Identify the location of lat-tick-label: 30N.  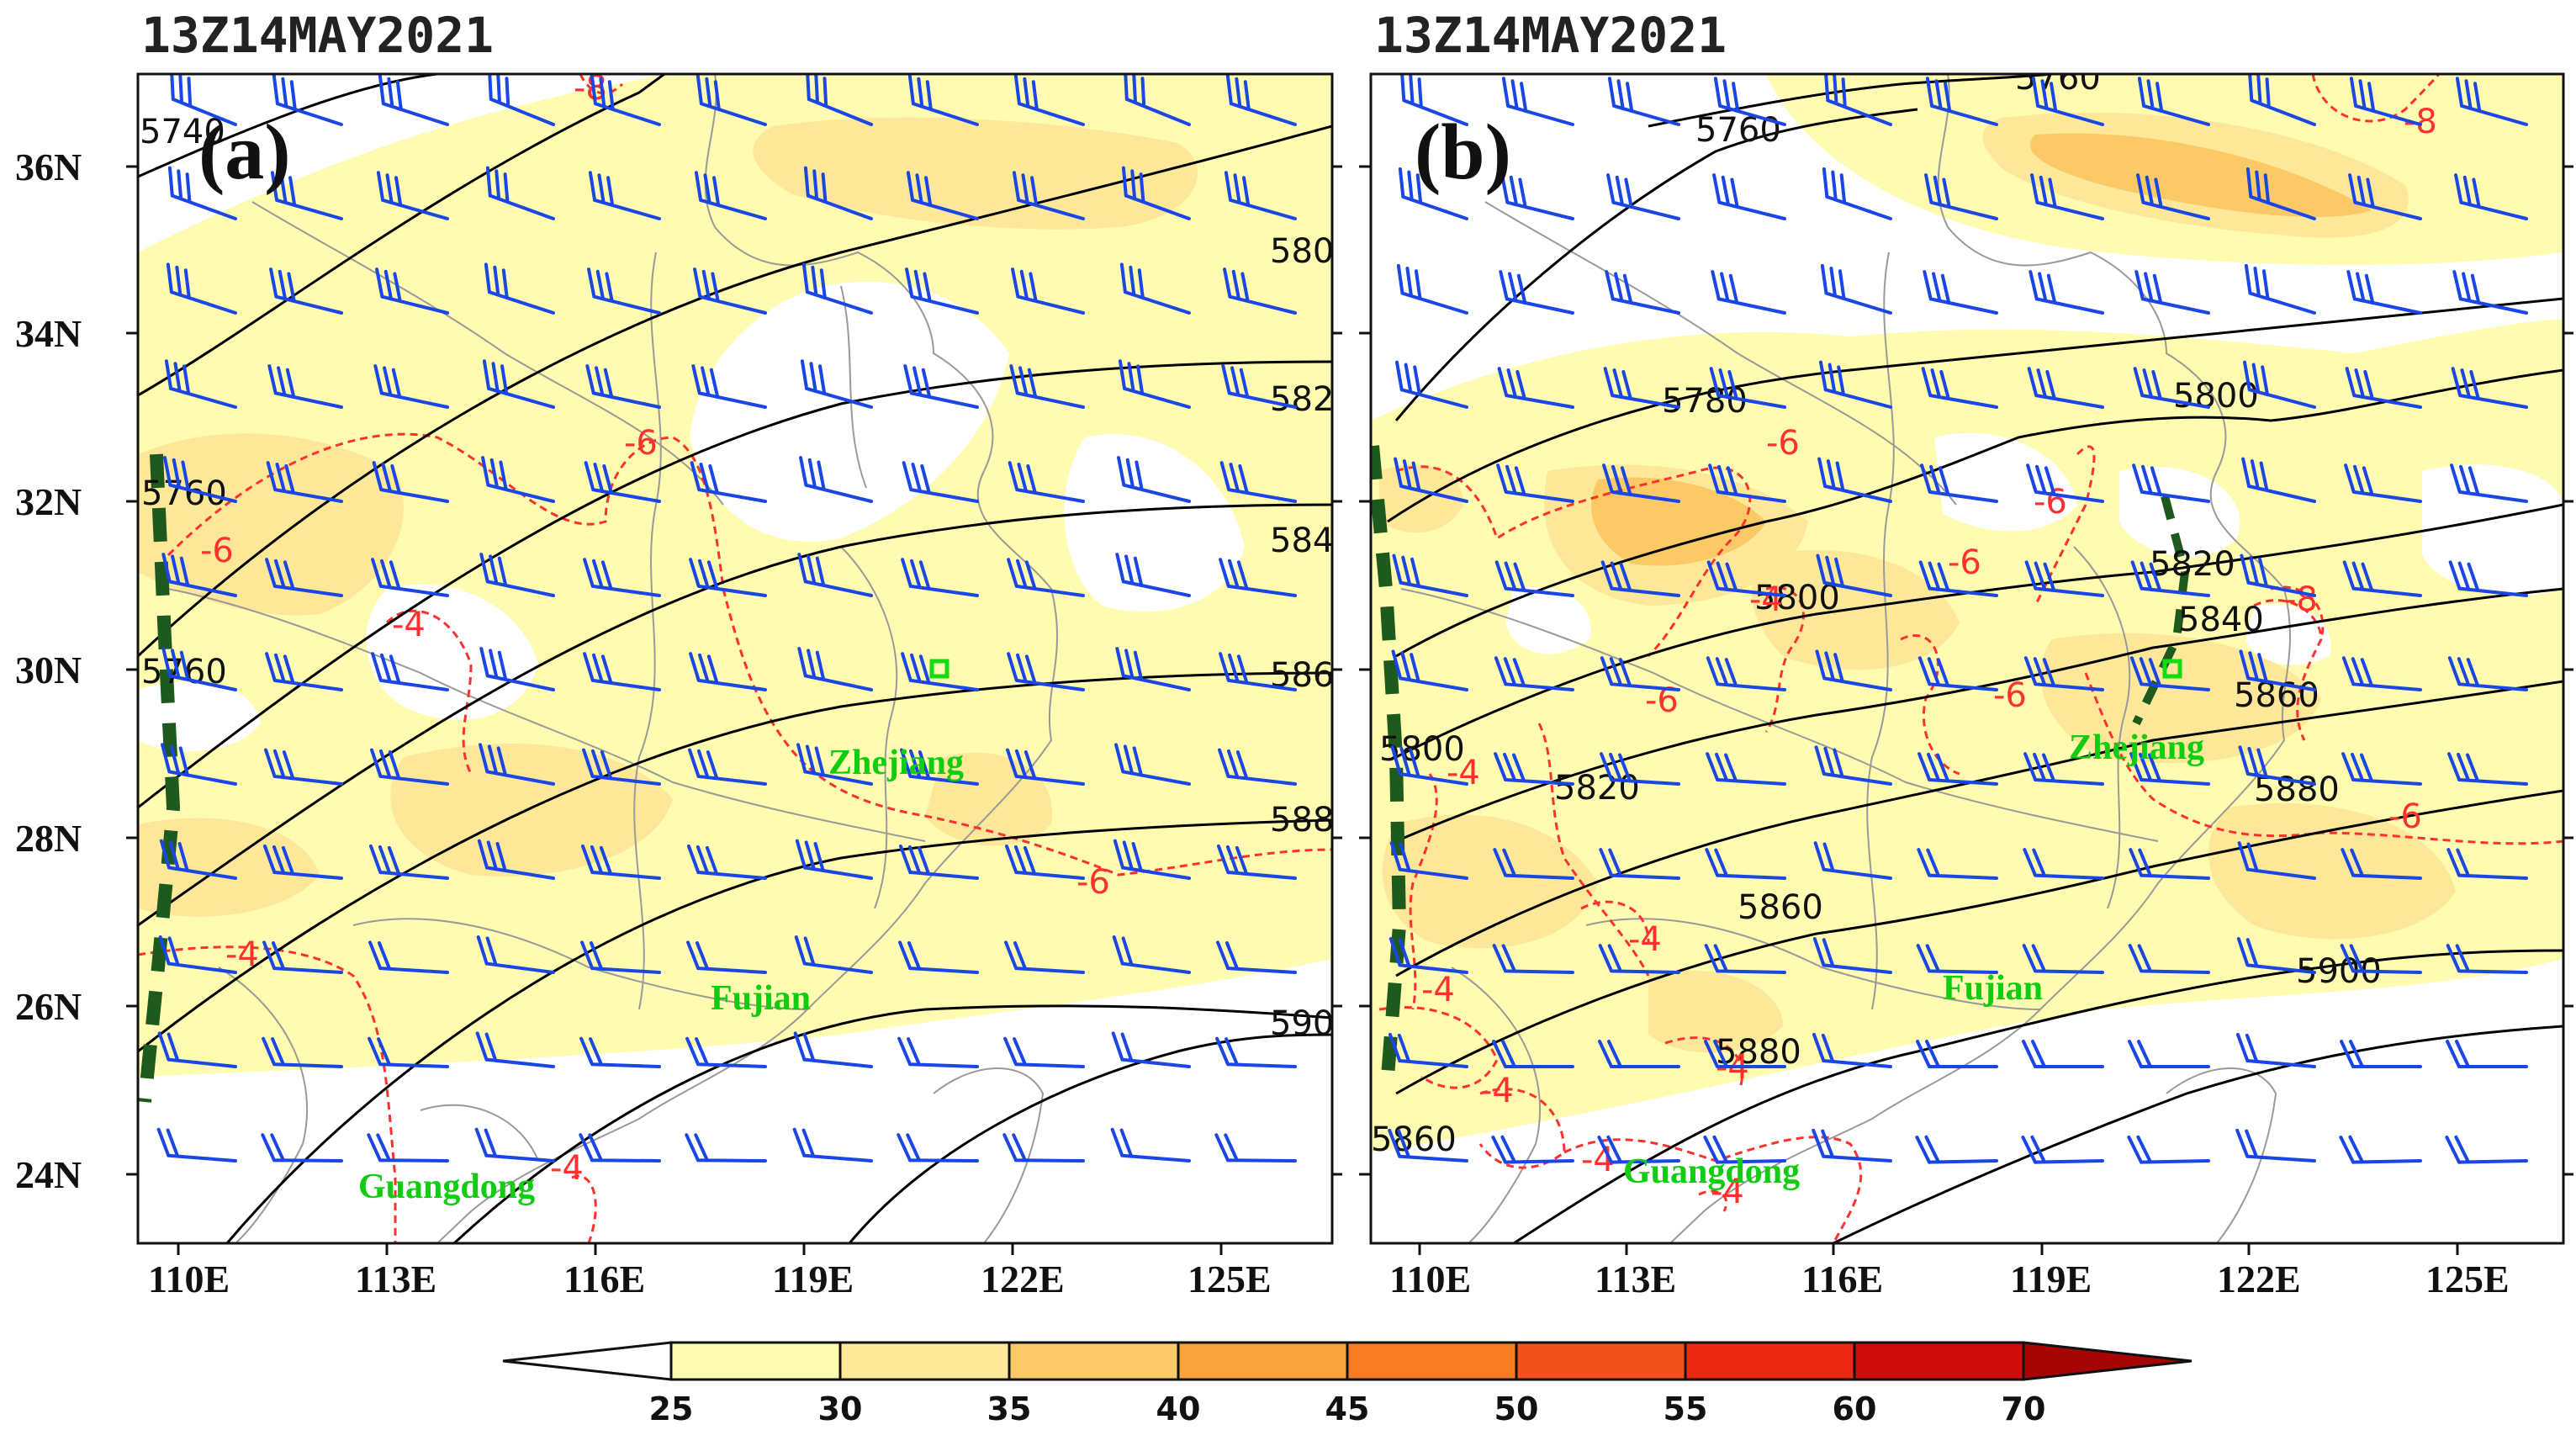
(48, 670).